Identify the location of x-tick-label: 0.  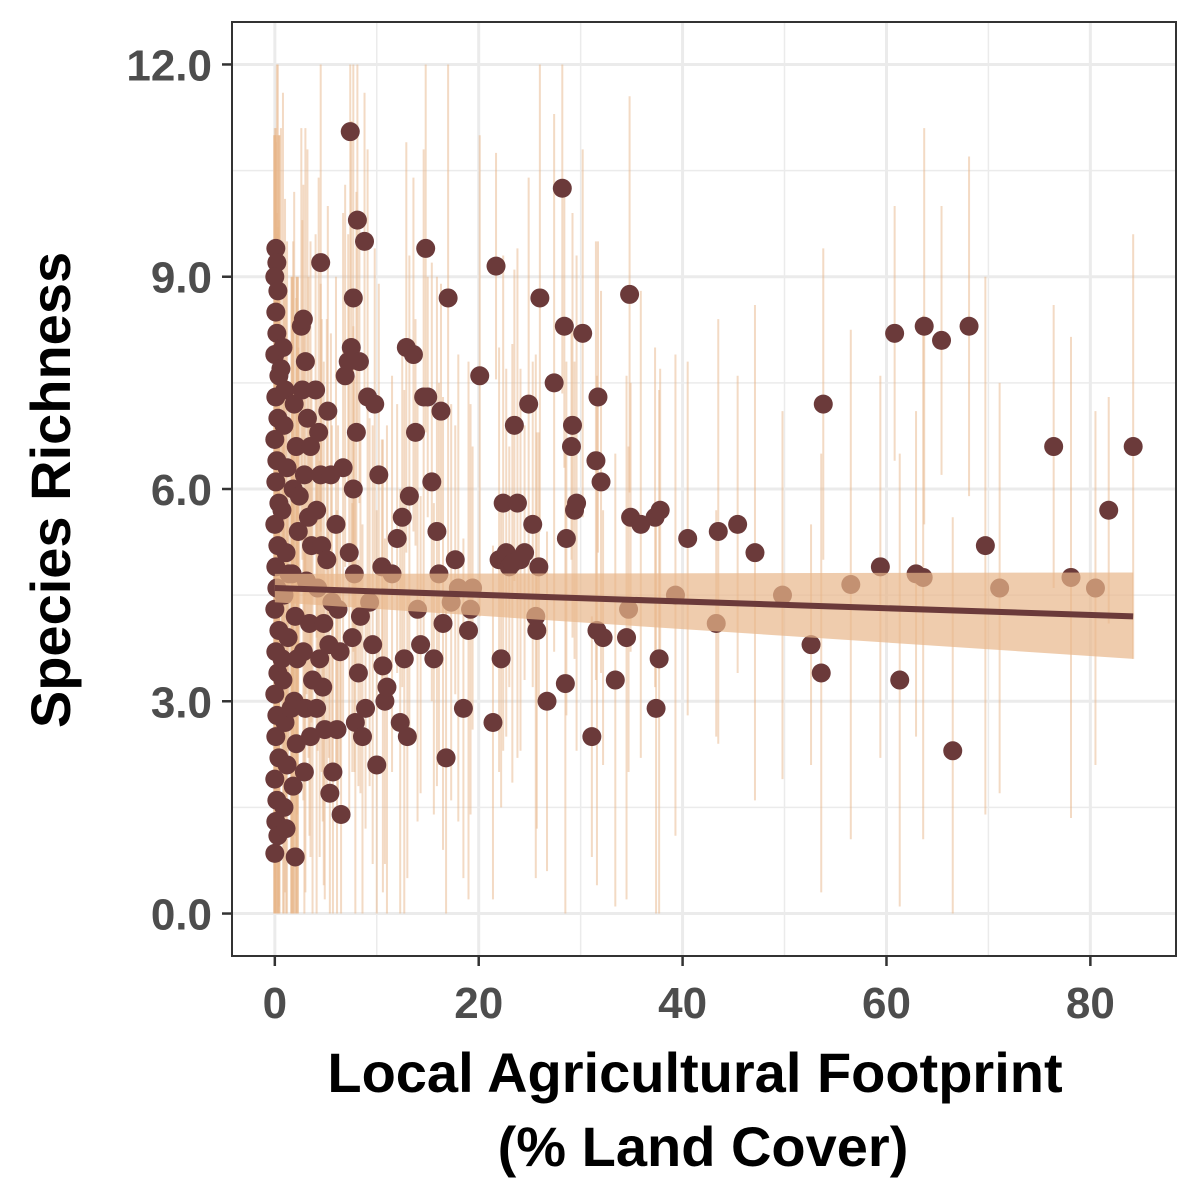
(275, 1003).